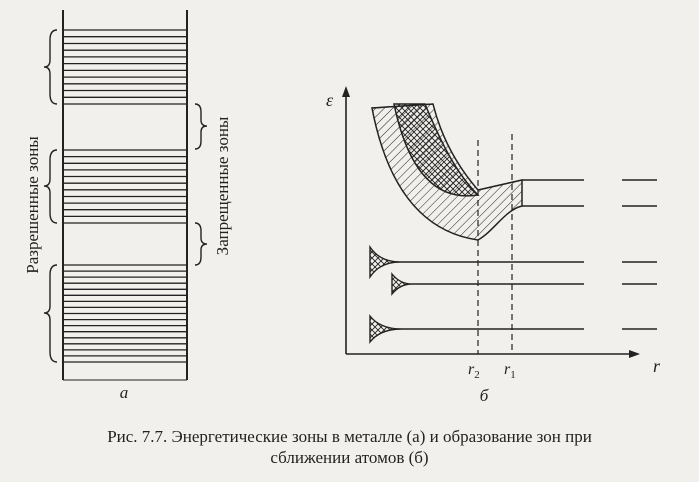 This screenshot has height=482, width=699. What do you see at coordinates (346, 91) in the screenshot?
I see `y-axis-arrow` at bounding box center [346, 91].